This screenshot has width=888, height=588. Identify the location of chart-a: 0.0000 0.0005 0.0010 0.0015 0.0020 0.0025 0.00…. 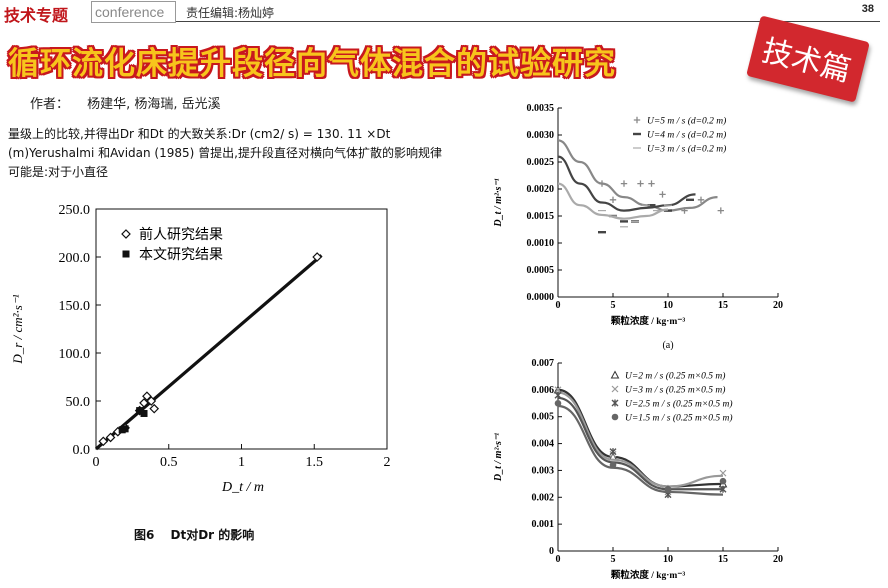
(638, 226).